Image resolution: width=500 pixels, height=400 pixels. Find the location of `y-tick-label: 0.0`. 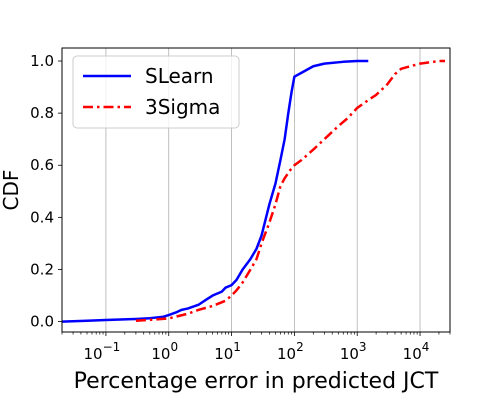

y-tick-label: 0.0 is located at coordinates (42, 322).